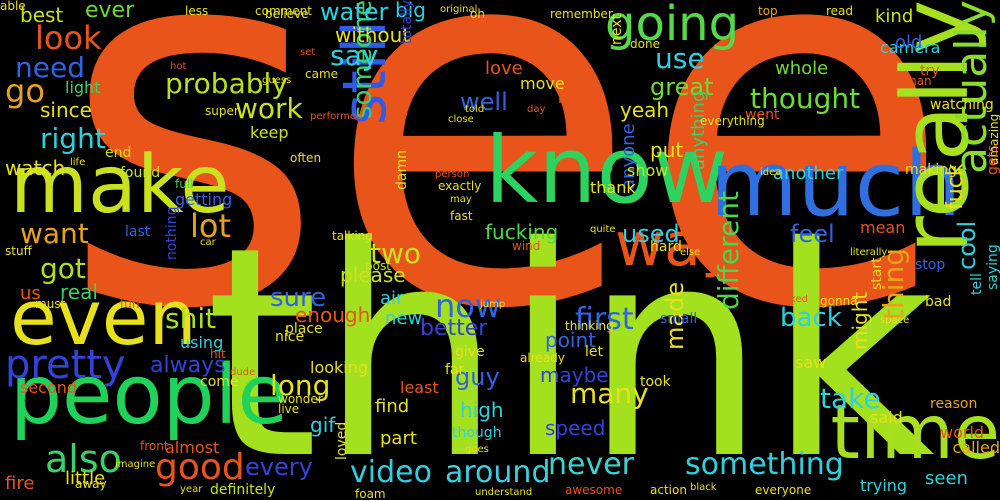  Describe the element at coordinates (811, 362) in the screenshot. I see `word-saw: saw` at that location.